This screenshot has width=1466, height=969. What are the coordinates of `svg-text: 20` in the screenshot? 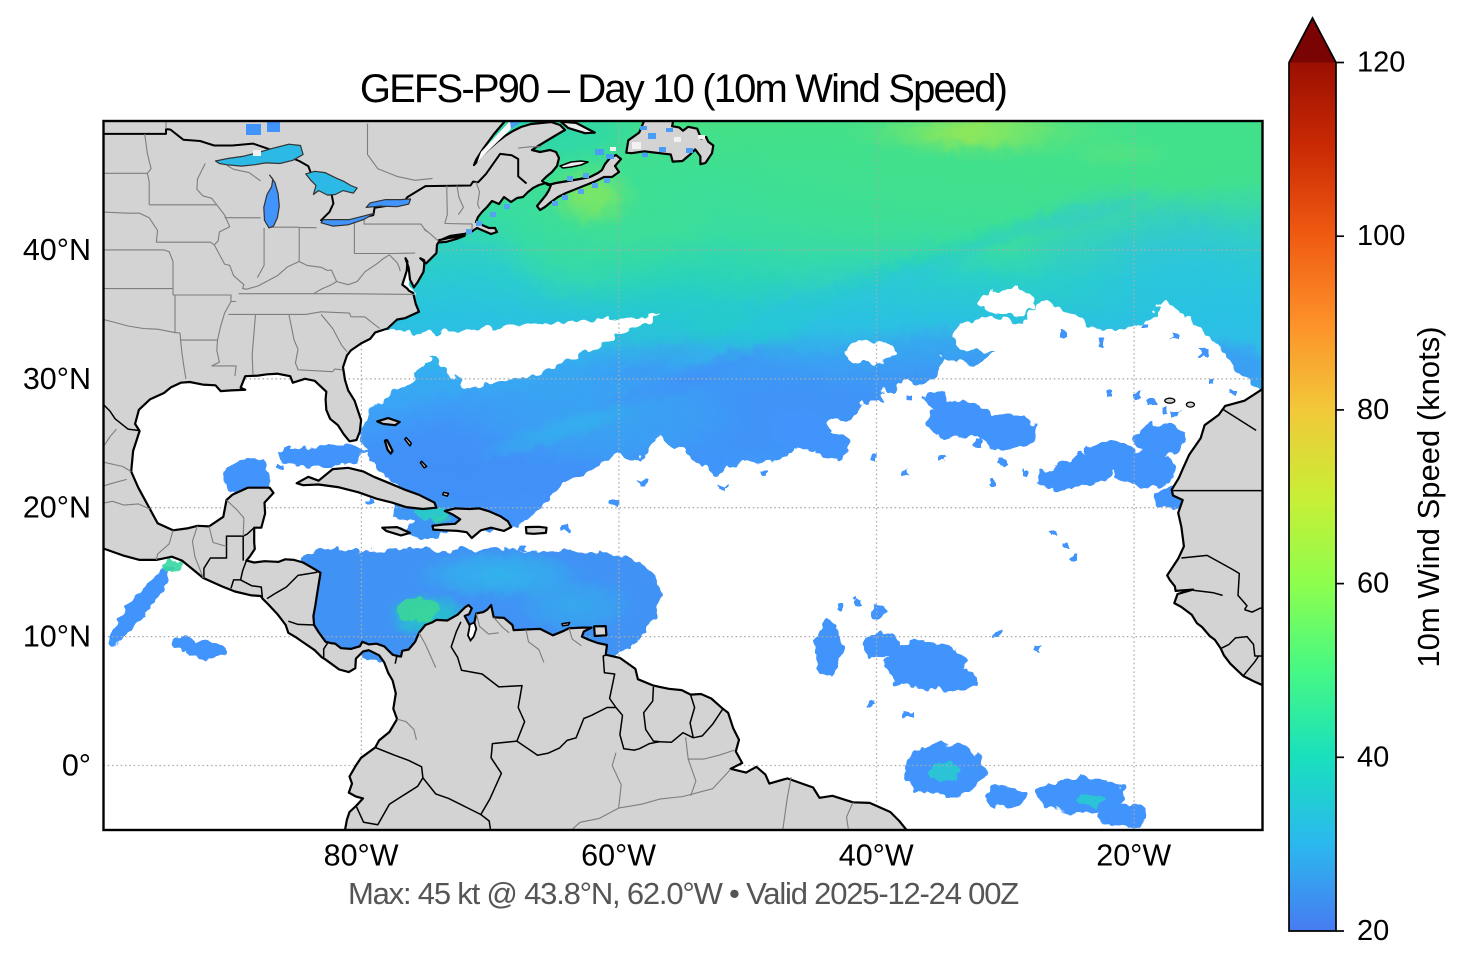 It's located at (1373, 931).